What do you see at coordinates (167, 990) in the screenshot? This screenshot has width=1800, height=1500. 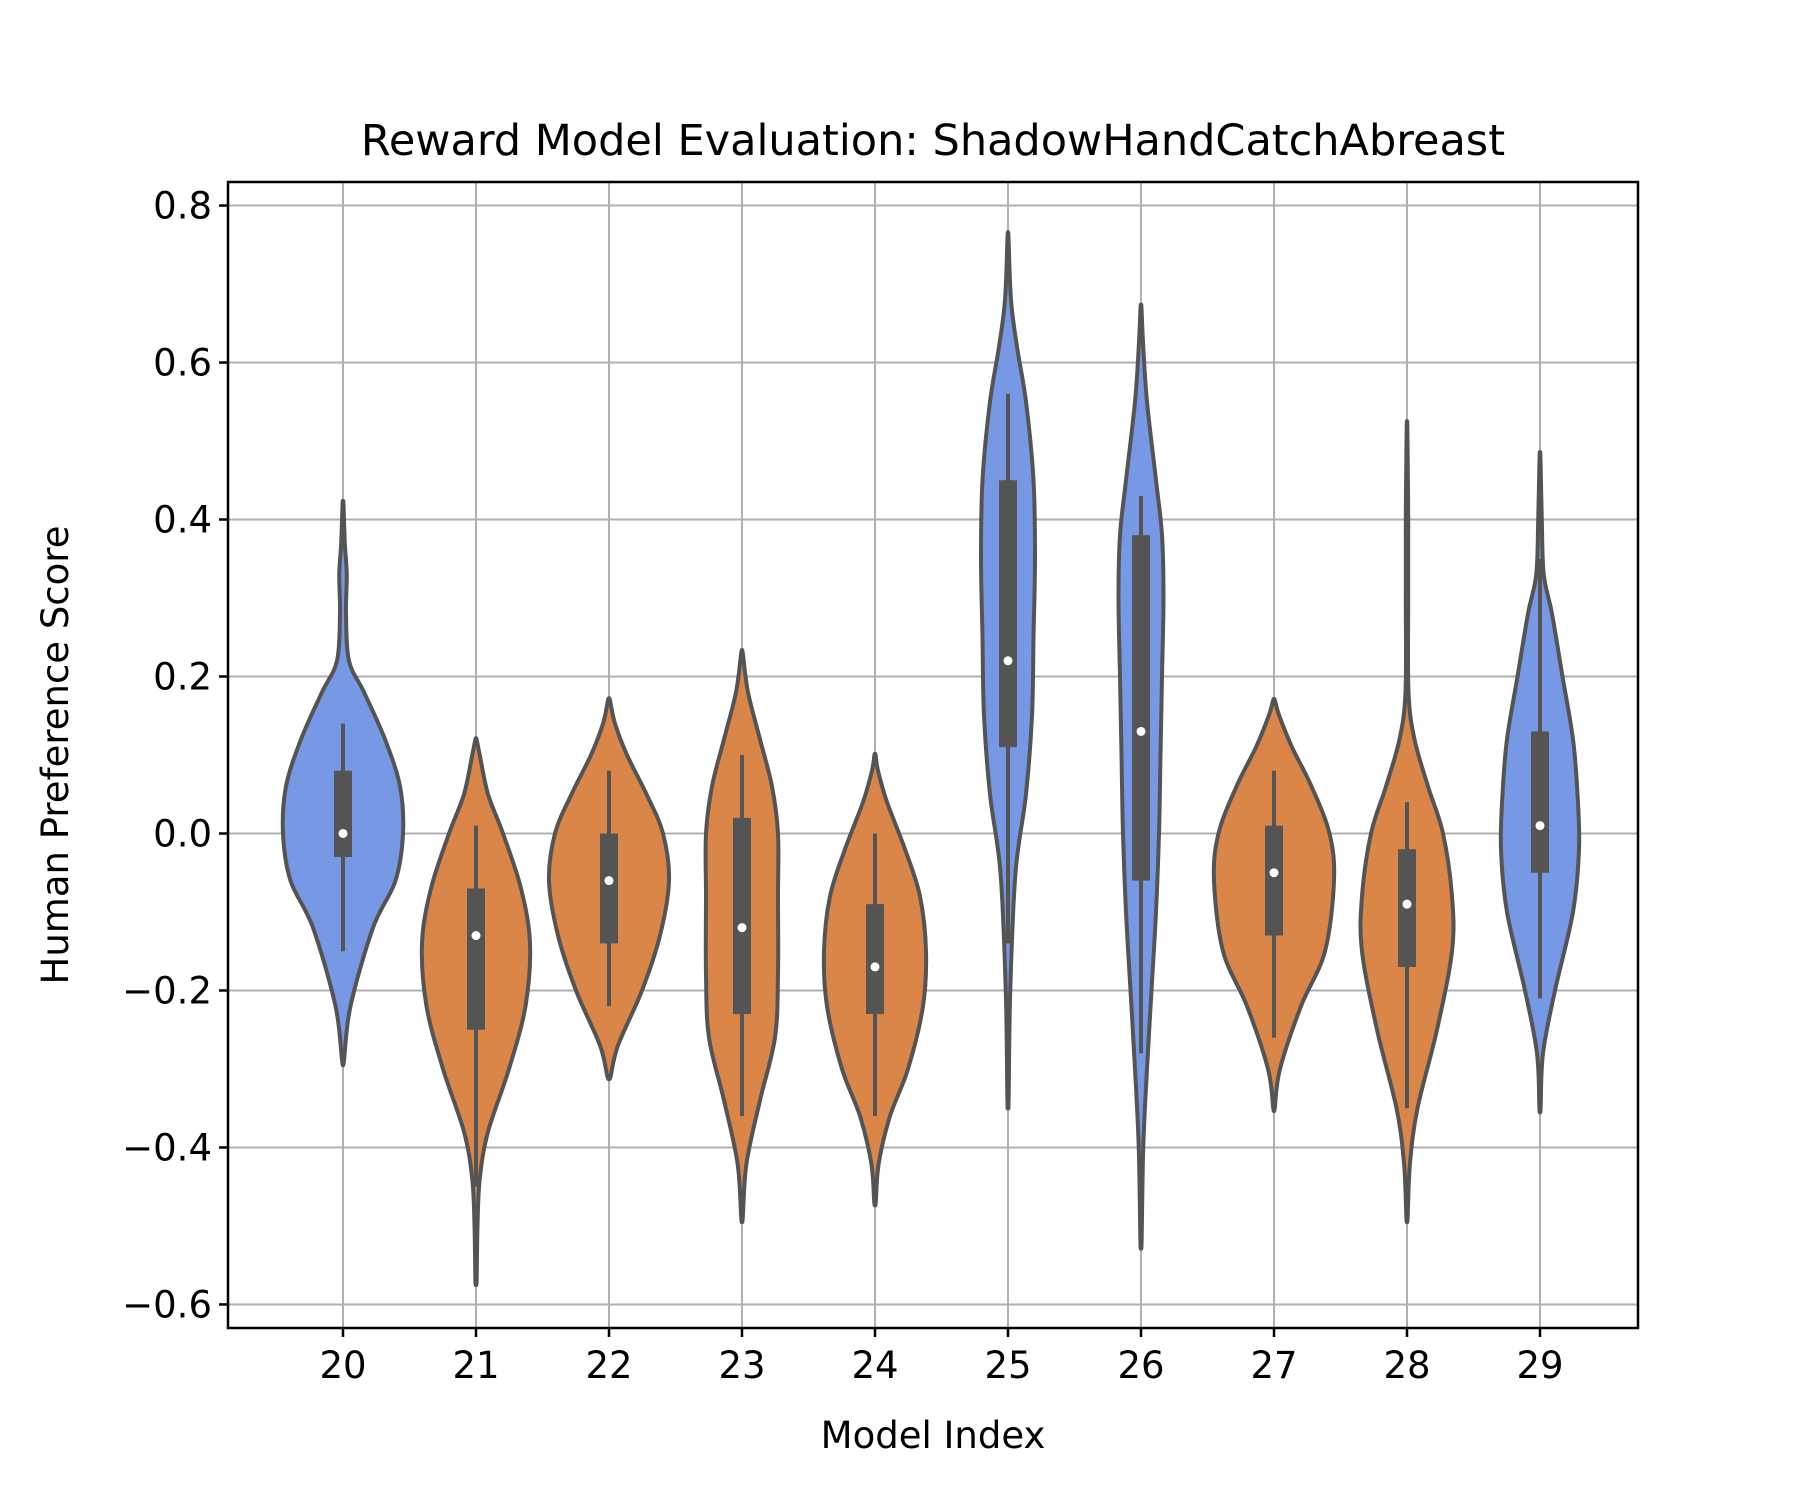 I see `y-tick-label: −0.2` at bounding box center [167, 990].